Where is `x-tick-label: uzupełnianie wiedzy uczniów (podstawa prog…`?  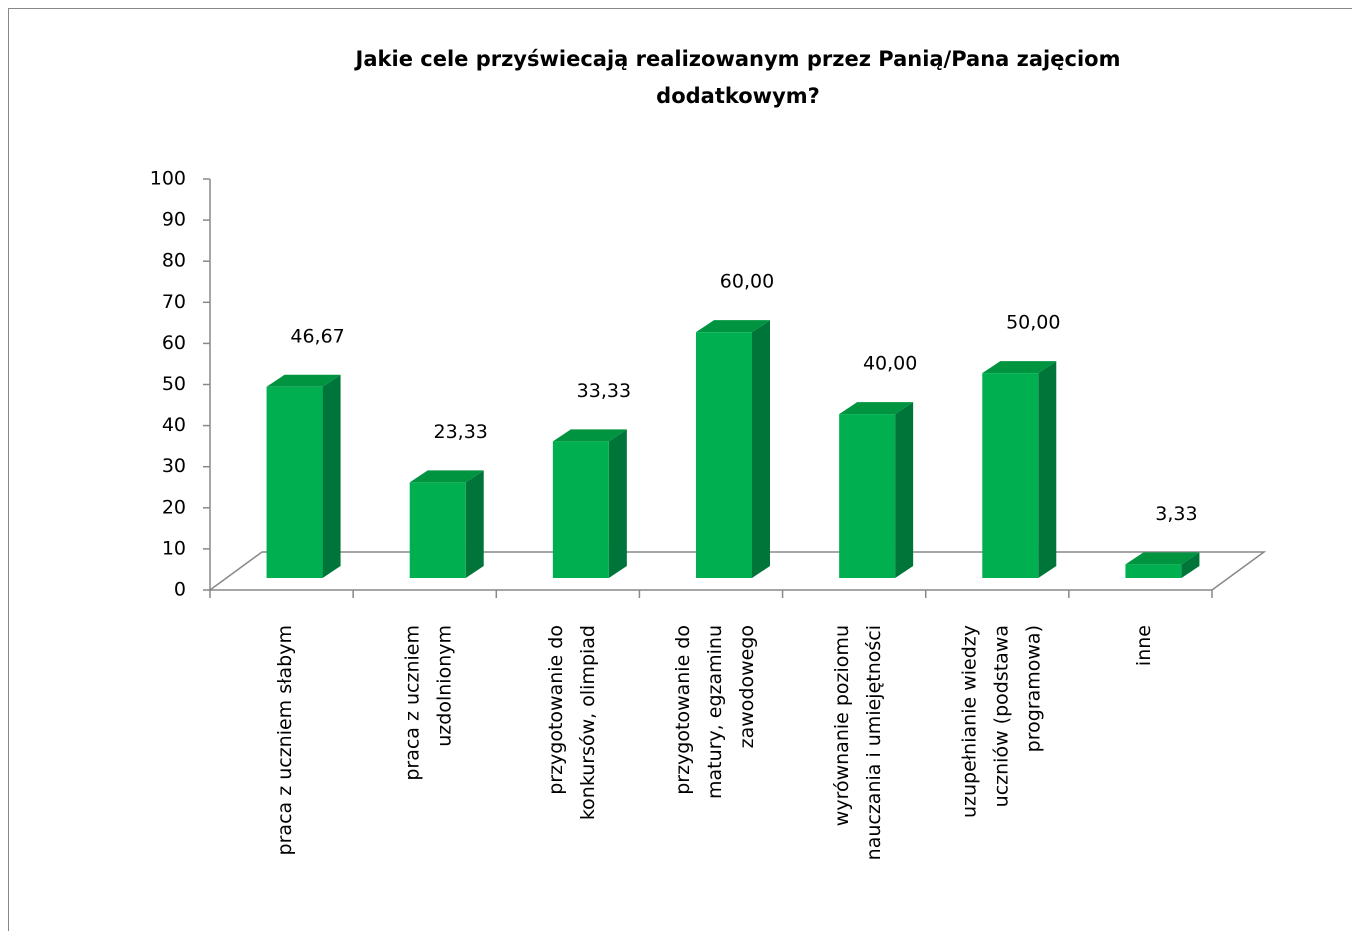
x-tick-label: uzupełnianie wiedzy uczniów (podstawa prog… is located at coordinates (1001, 721).